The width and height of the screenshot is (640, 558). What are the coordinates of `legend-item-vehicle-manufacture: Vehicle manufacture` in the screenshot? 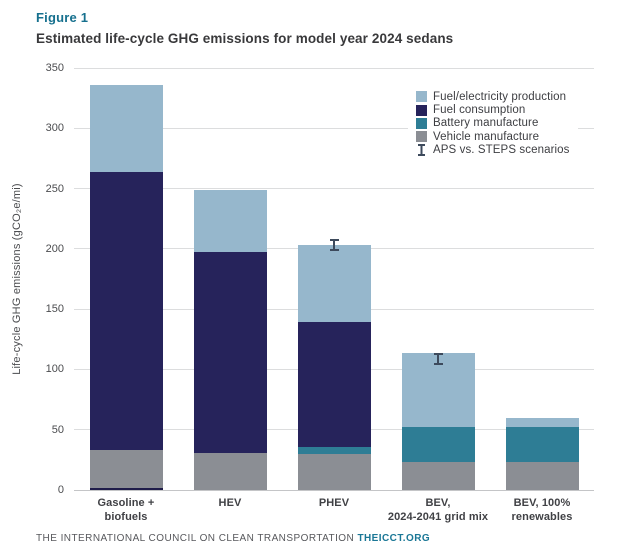 It's located at (493, 136).